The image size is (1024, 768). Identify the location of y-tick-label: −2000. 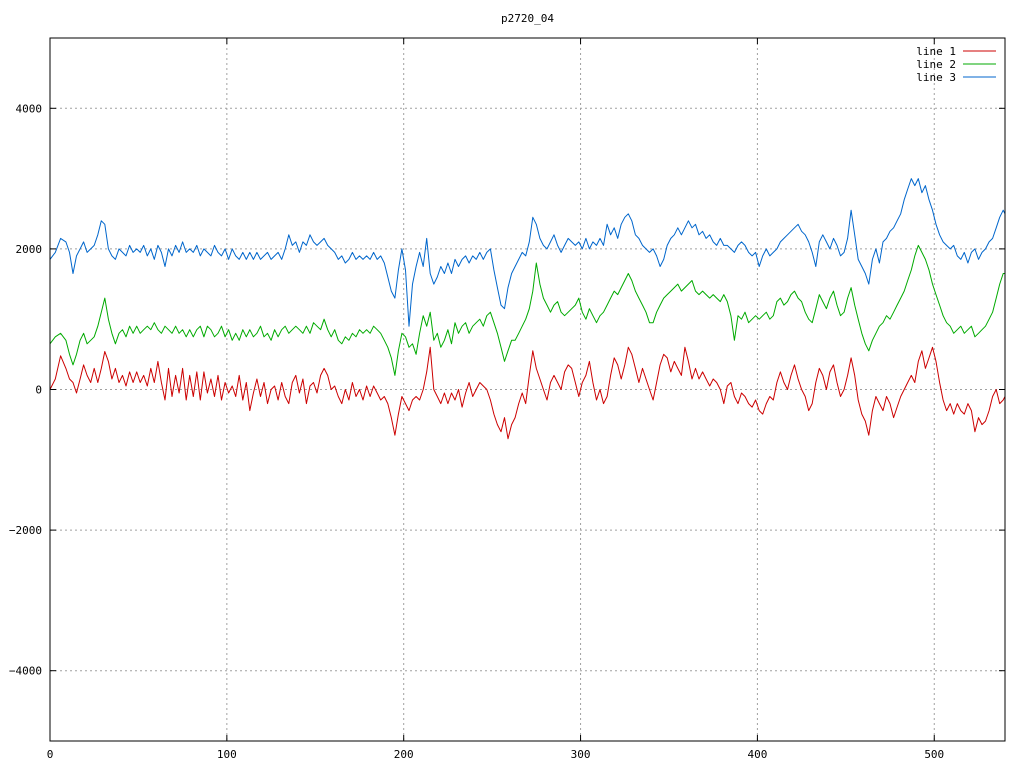
(25, 530).